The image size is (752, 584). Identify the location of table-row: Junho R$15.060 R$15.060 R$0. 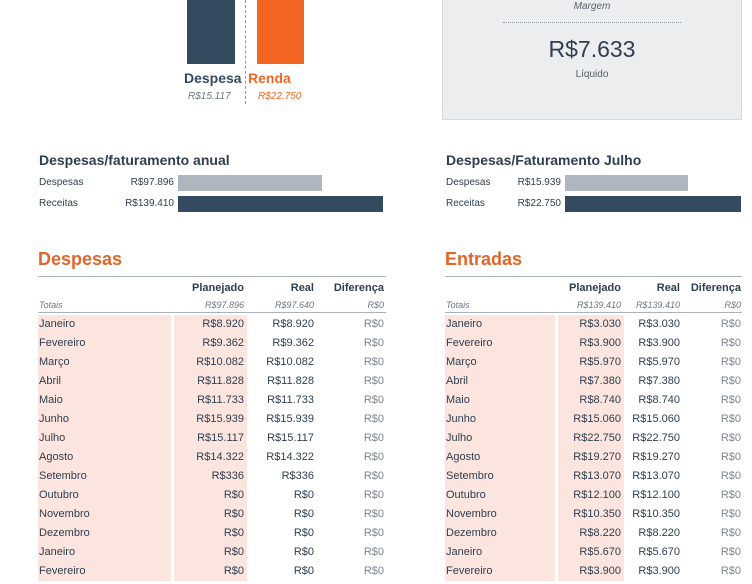
(593, 419).